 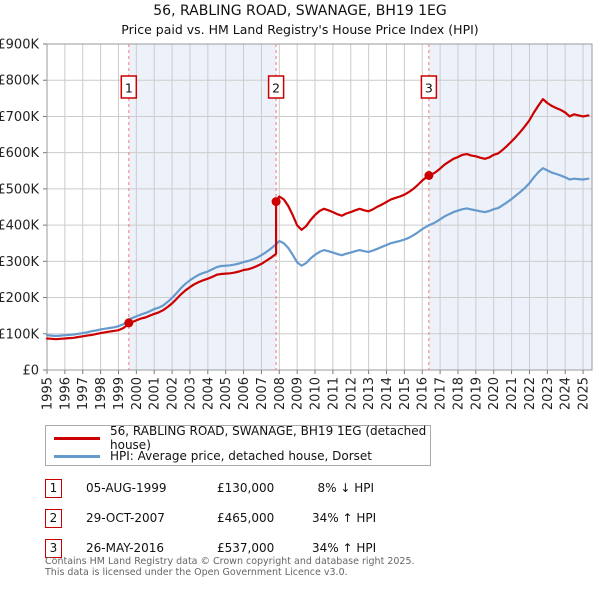 I want to click on svg-text: 2003, so click(x=190, y=393).